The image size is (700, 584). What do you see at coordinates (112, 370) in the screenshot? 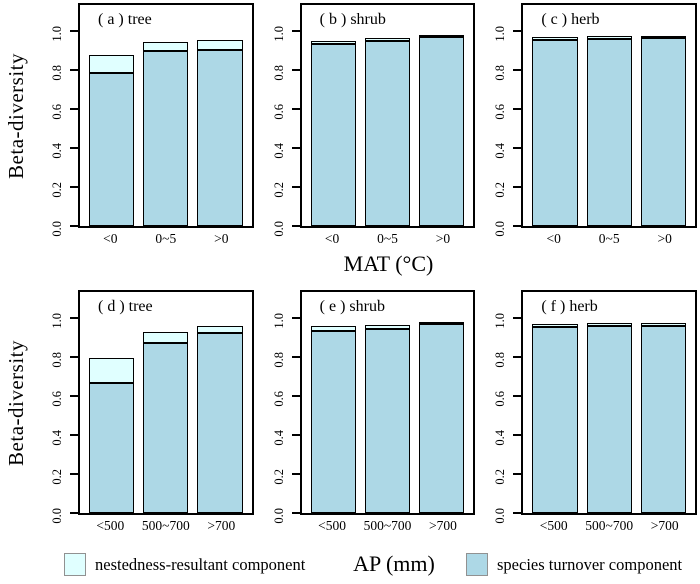
I see `bar-d-1-nestedness` at bounding box center [112, 370].